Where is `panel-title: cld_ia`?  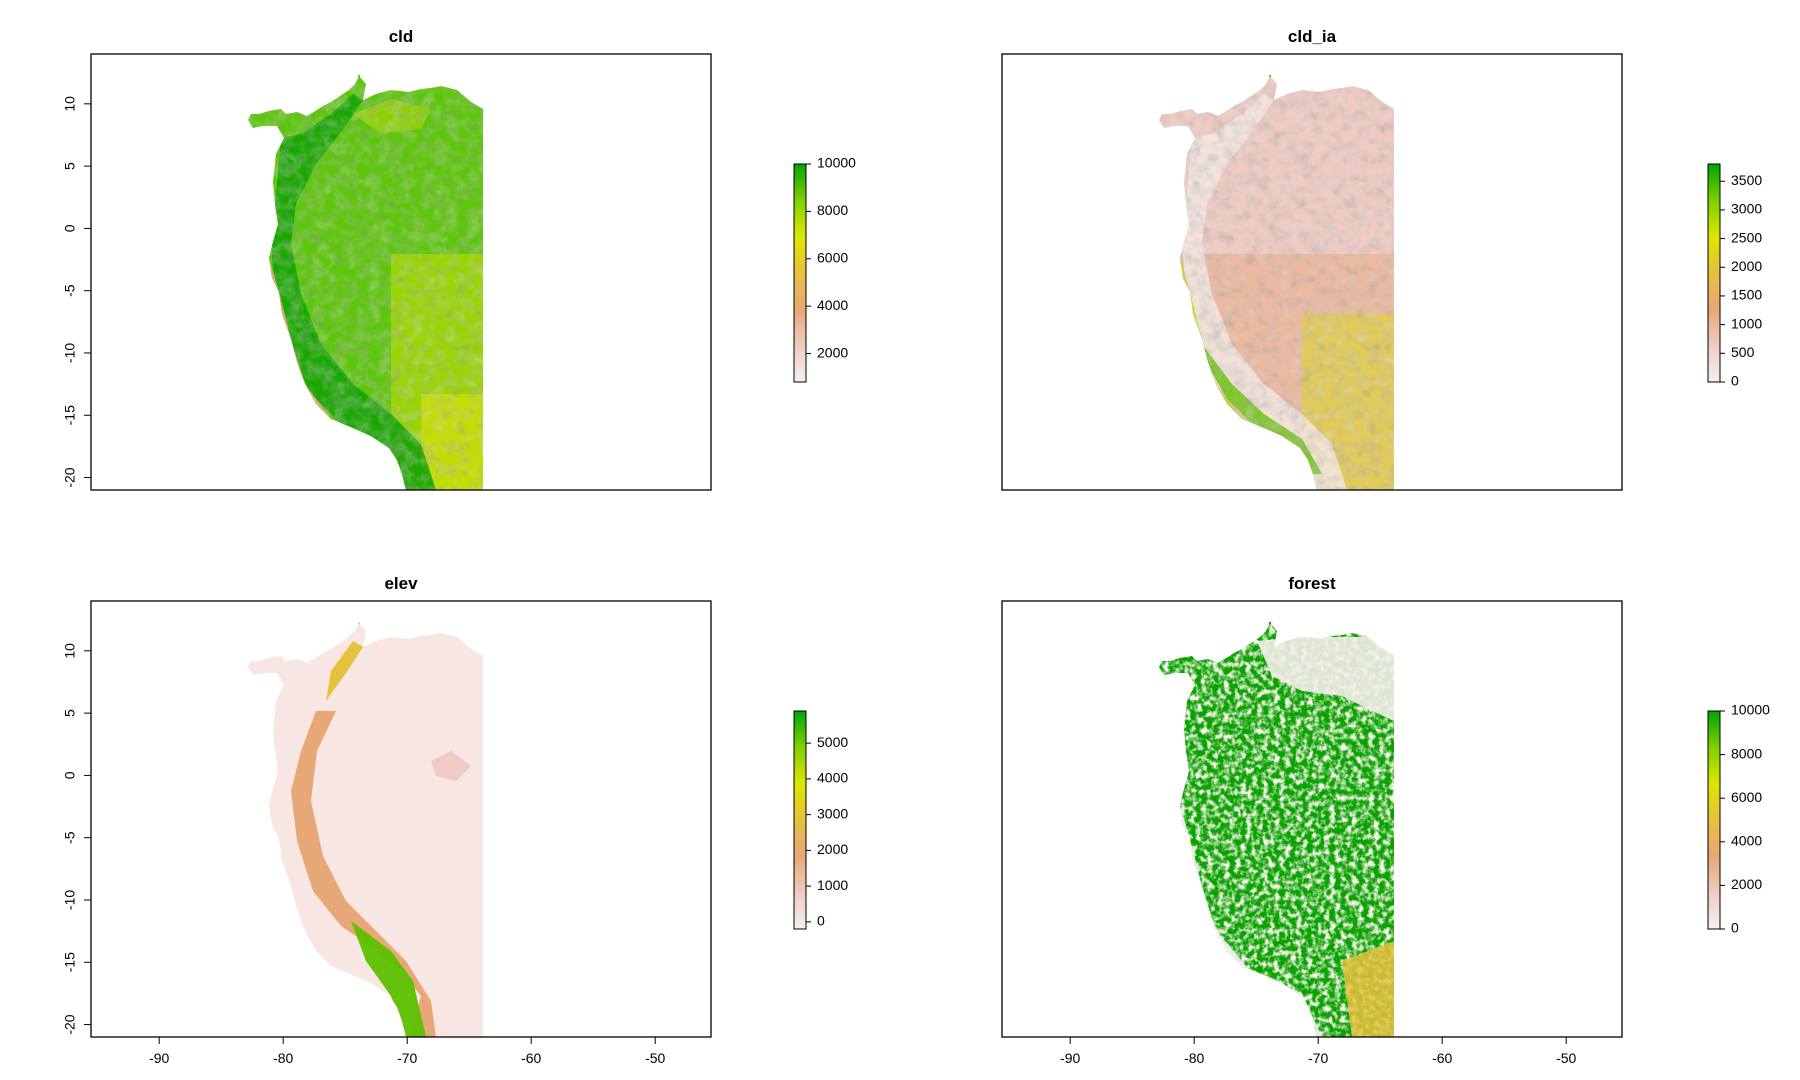
panel-title: cld_ia is located at coordinates (1312, 36).